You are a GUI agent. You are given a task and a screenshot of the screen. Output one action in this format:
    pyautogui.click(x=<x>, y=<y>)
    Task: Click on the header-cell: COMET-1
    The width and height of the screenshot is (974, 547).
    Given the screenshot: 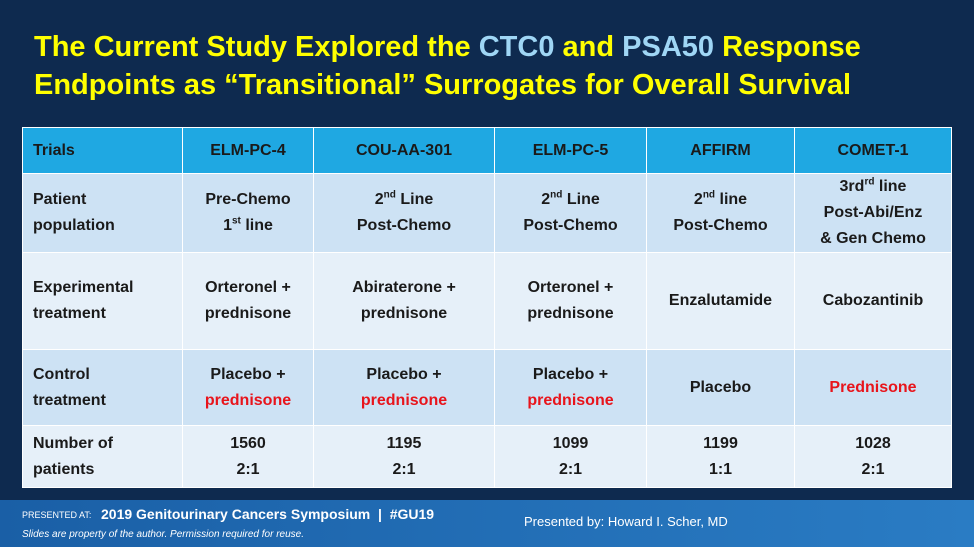 What is the action you would take?
    pyautogui.click(x=873, y=150)
    